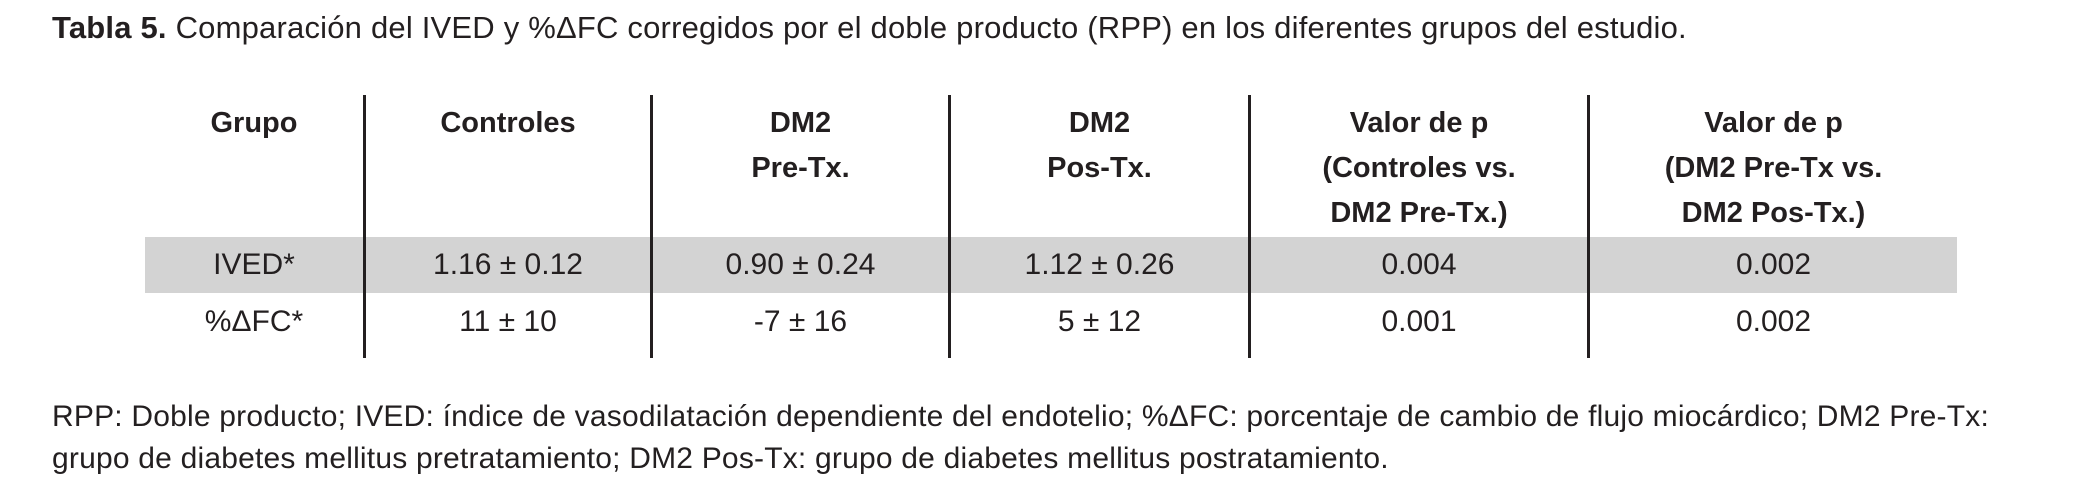 The width and height of the screenshot is (2095, 491). What do you see at coordinates (799, 166) in the screenshot?
I see `column-header-dm2-pre-tx: DM2 Pre-Tx.` at bounding box center [799, 166].